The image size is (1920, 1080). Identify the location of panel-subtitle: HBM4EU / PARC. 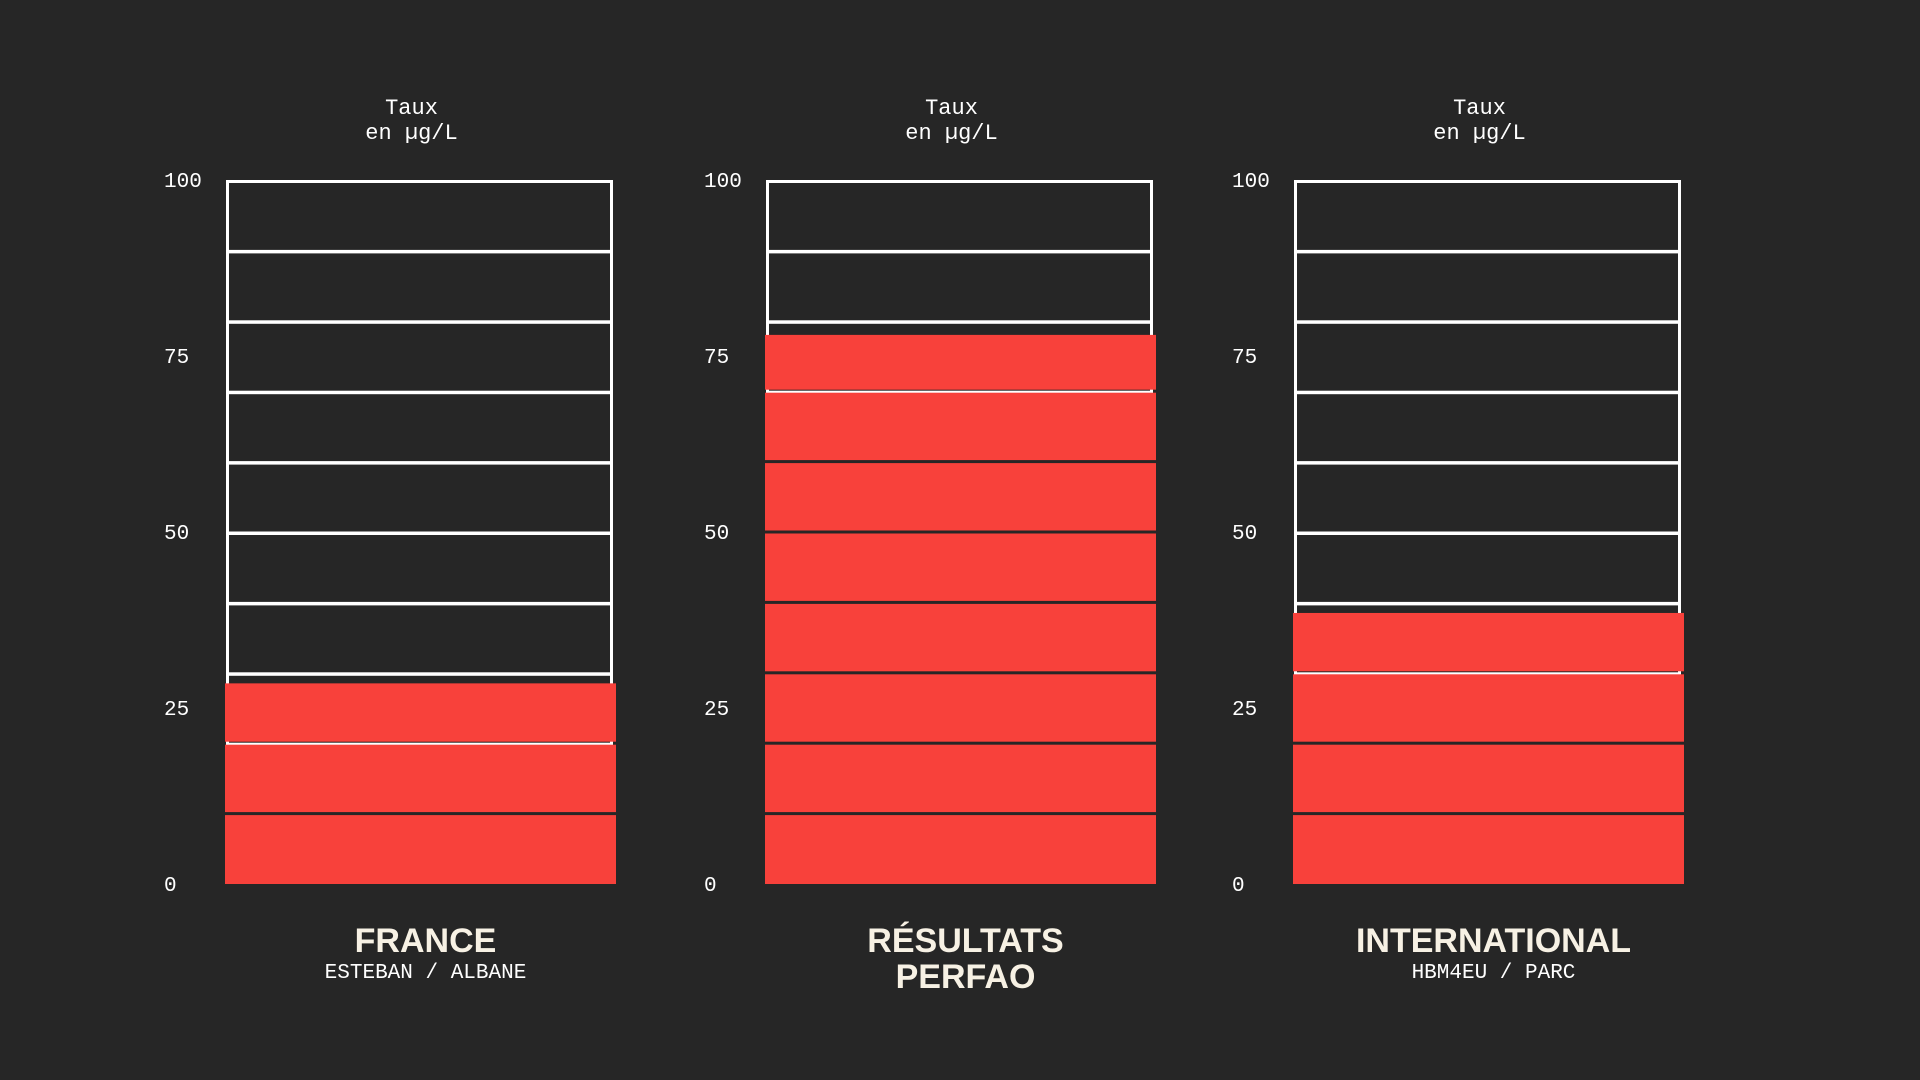
(1494, 973).